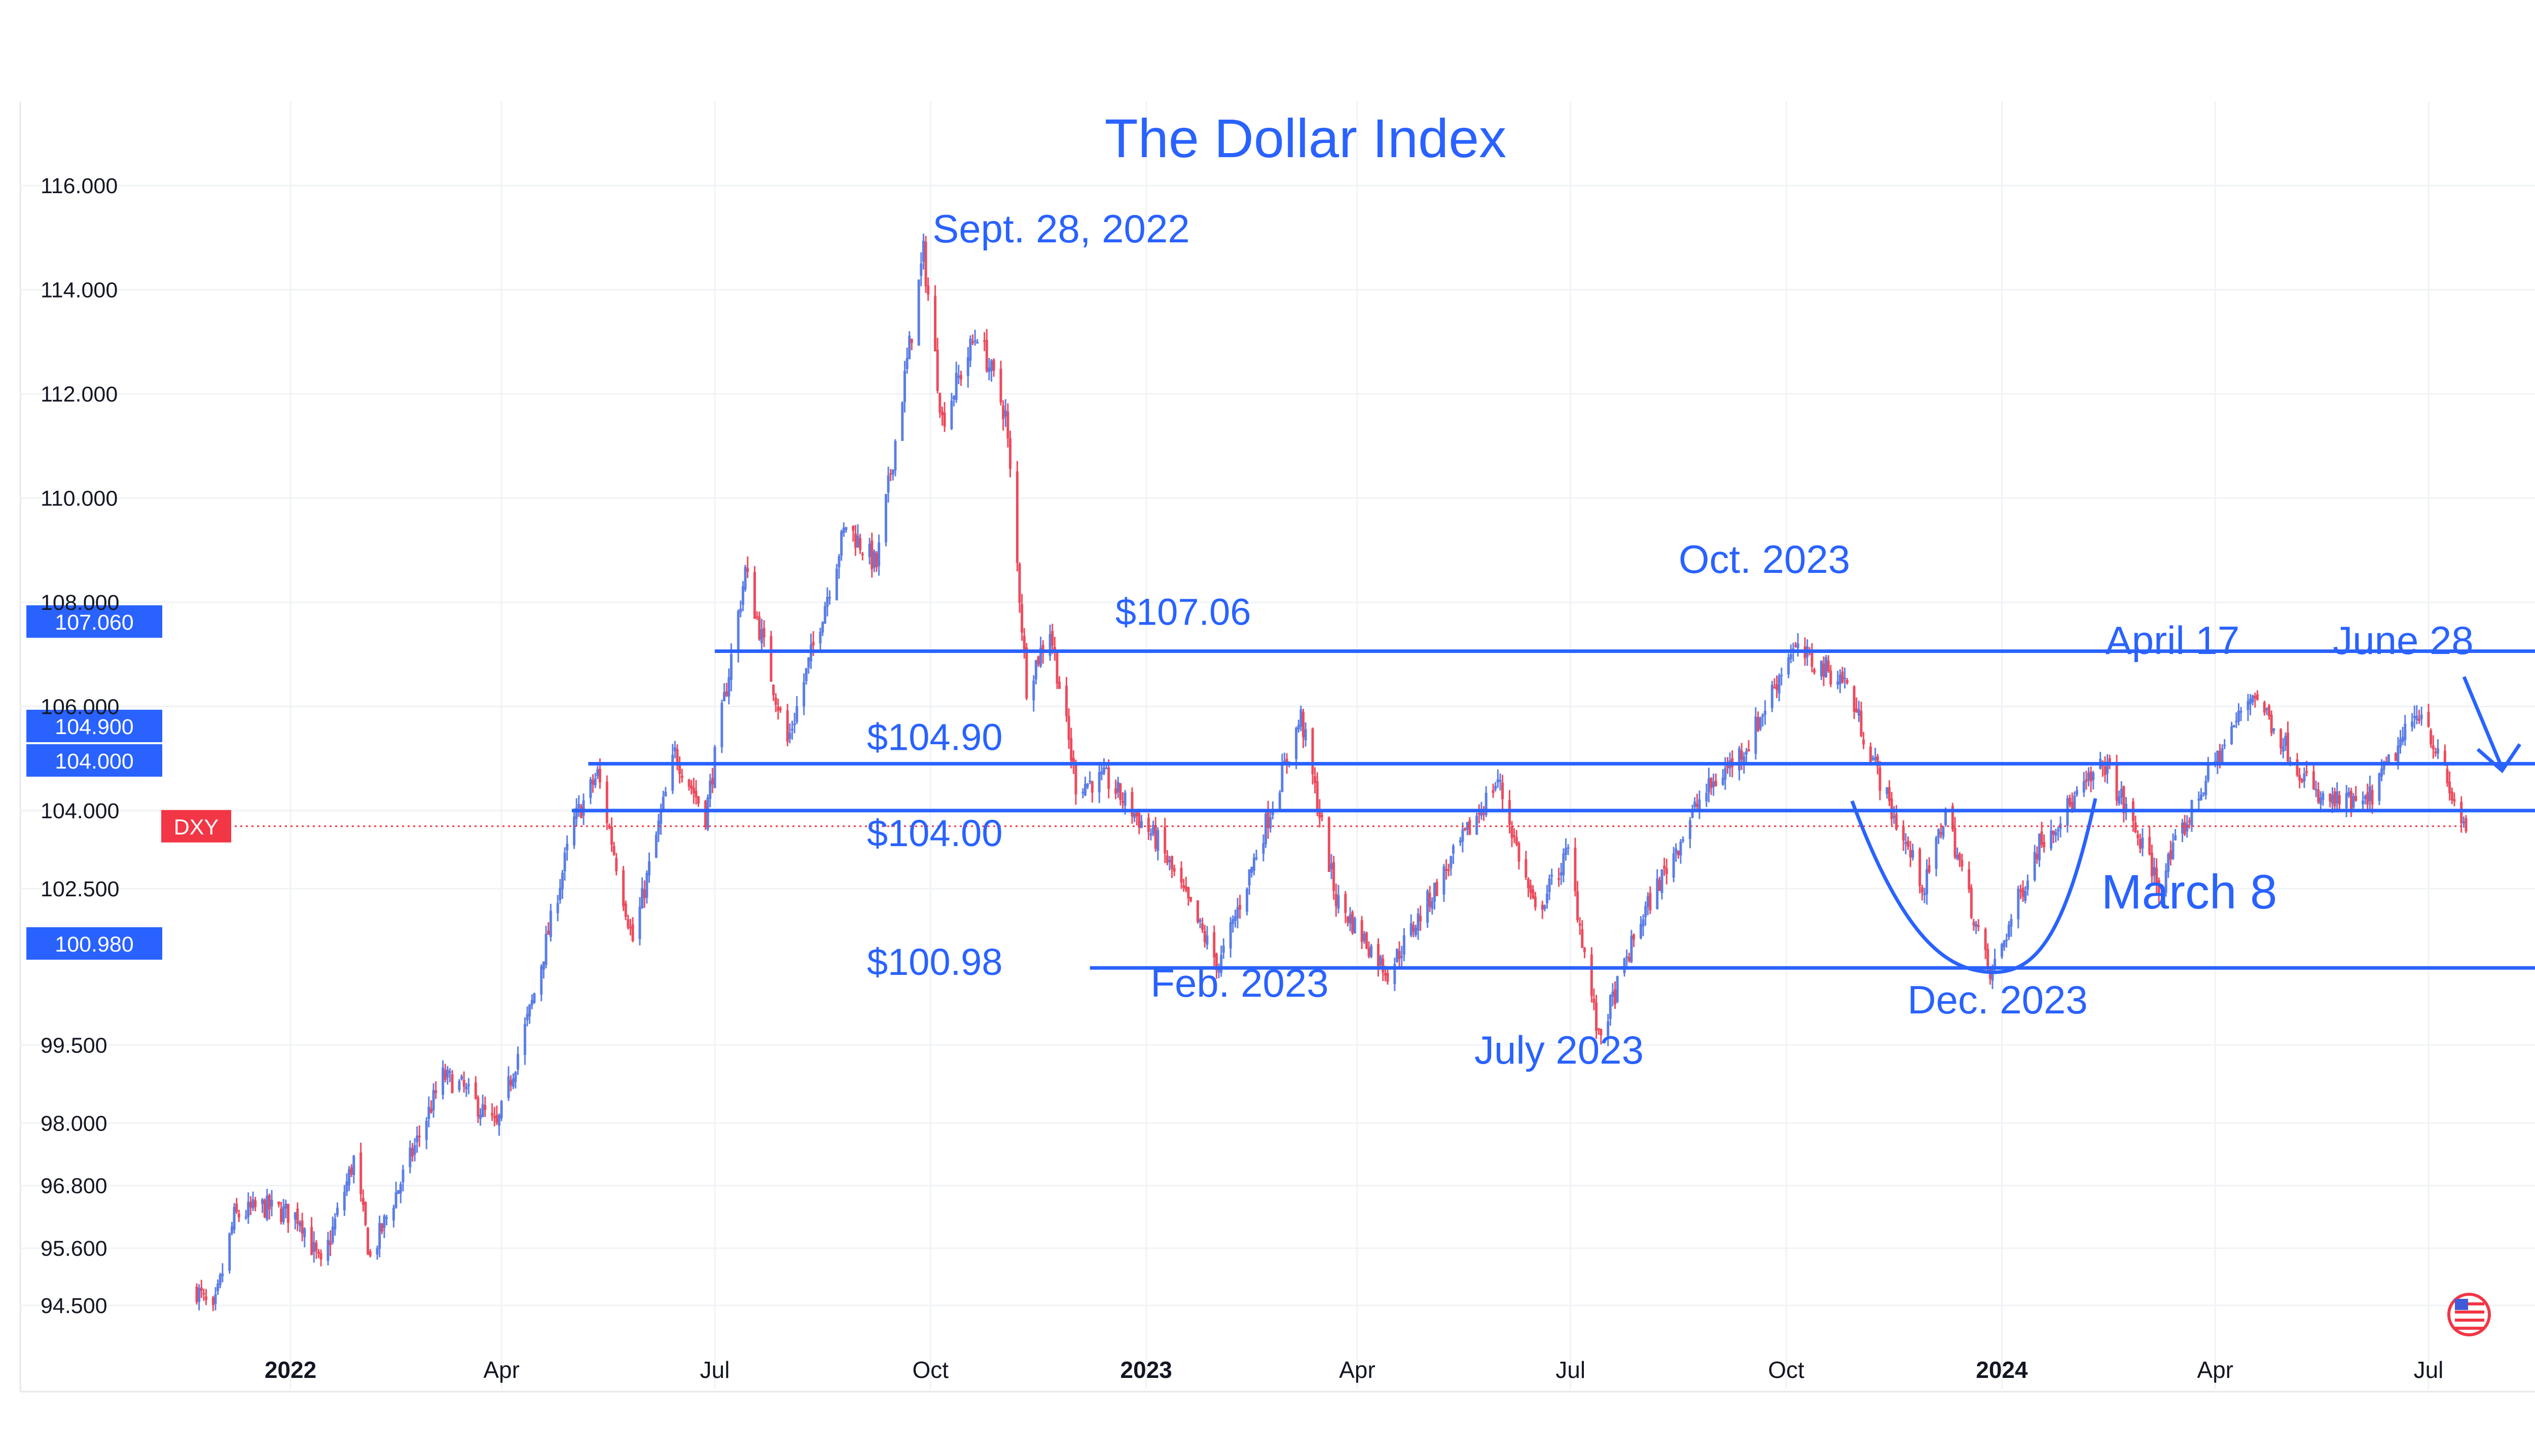 The image size is (2535, 1456). What do you see at coordinates (935, 737) in the screenshot?
I see `price-level-label: $104.90` at bounding box center [935, 737].